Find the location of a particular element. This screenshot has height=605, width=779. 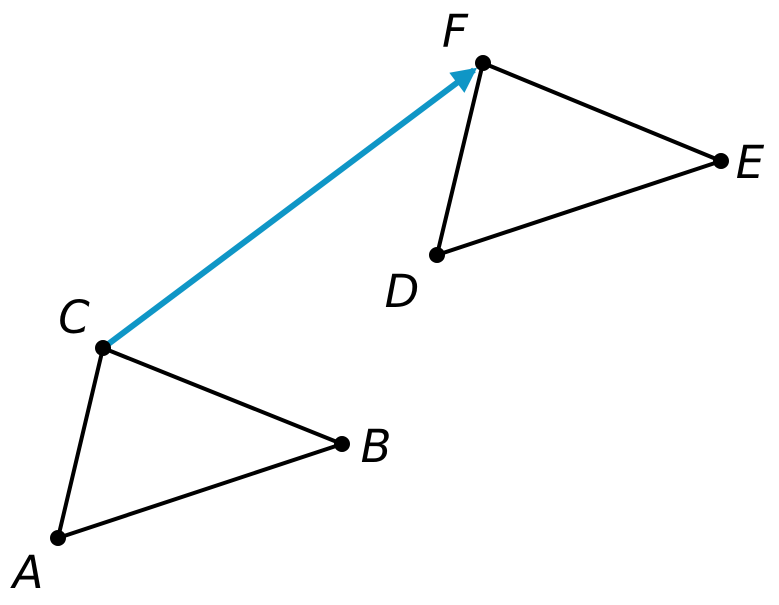

point-label-F: F is located at coordinates (455, 31).